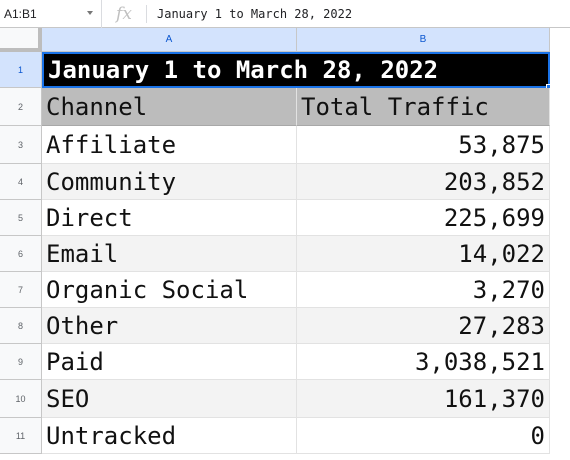 The image size is (570, 460). What do you see at coordinates (423, 218) in the screenshot?
I see `traffic-cell: 225,699` at bounding box center [423, 218].